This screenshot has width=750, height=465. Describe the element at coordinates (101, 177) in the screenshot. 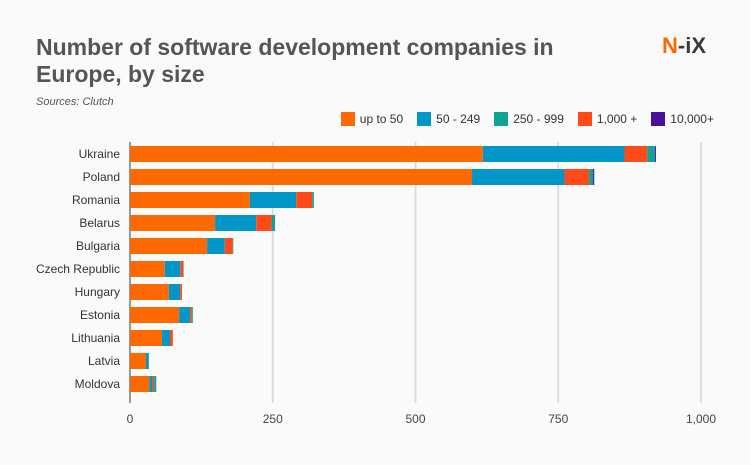

I see `category-label: Poland` at that location.